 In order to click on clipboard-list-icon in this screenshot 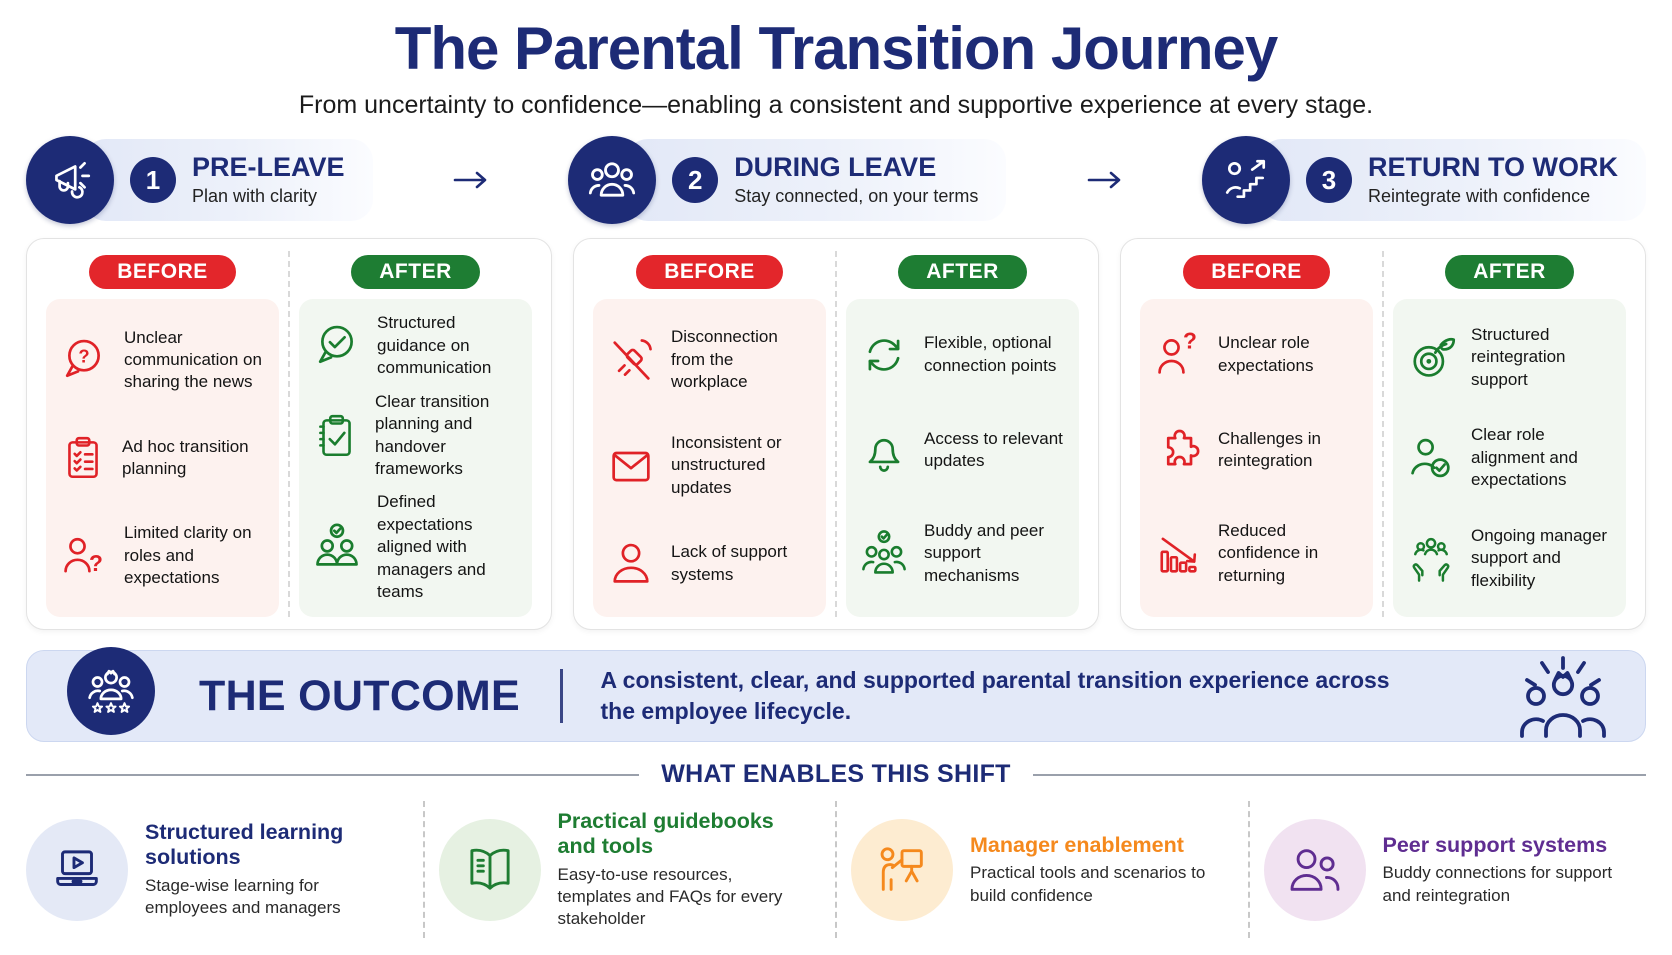, I will do `click(83, 457)`.